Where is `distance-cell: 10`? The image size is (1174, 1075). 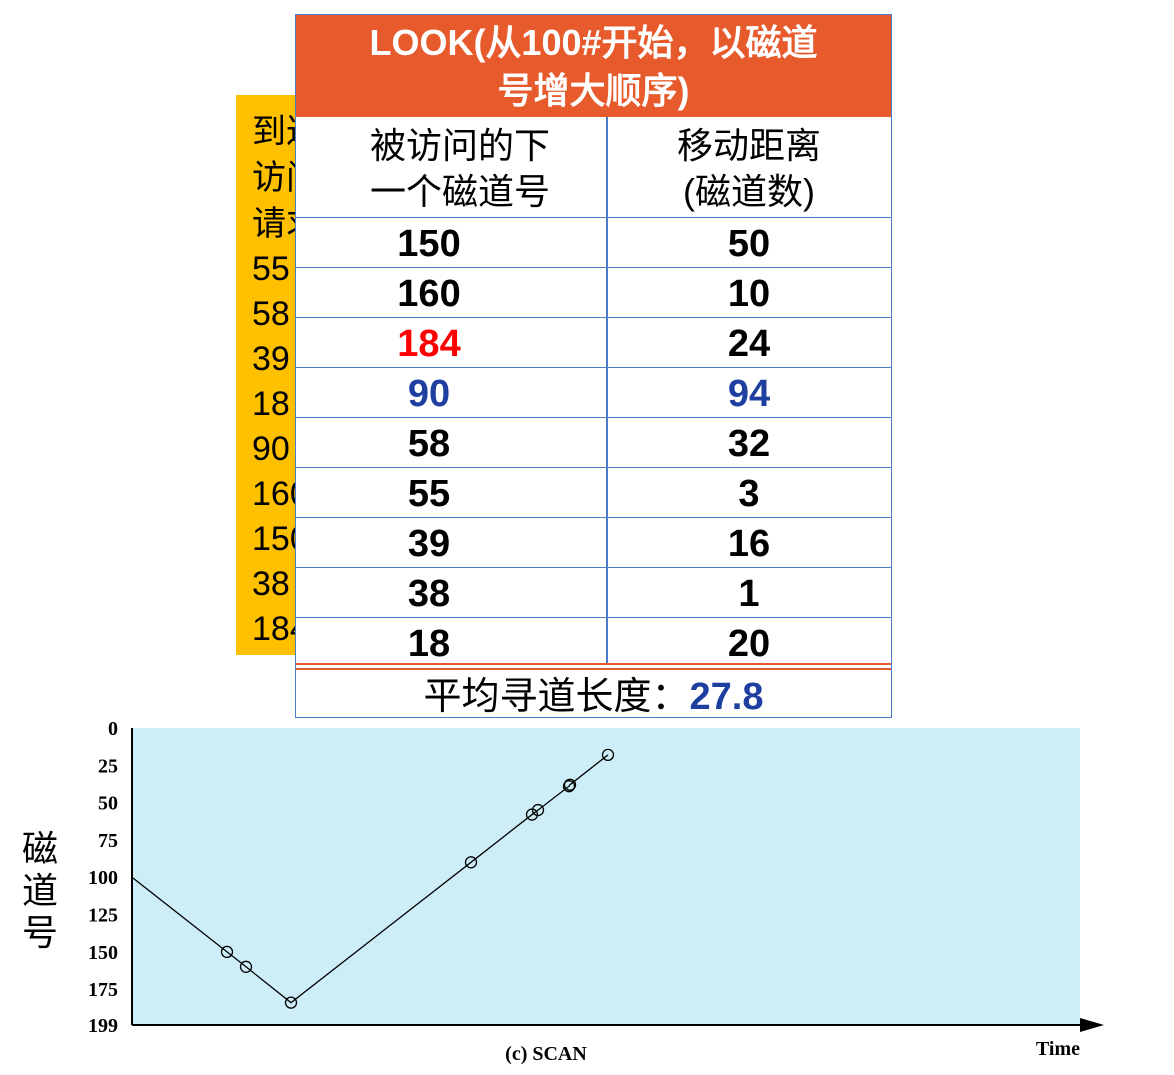 distance-cell: 10 is located at coordinates (749, 294).